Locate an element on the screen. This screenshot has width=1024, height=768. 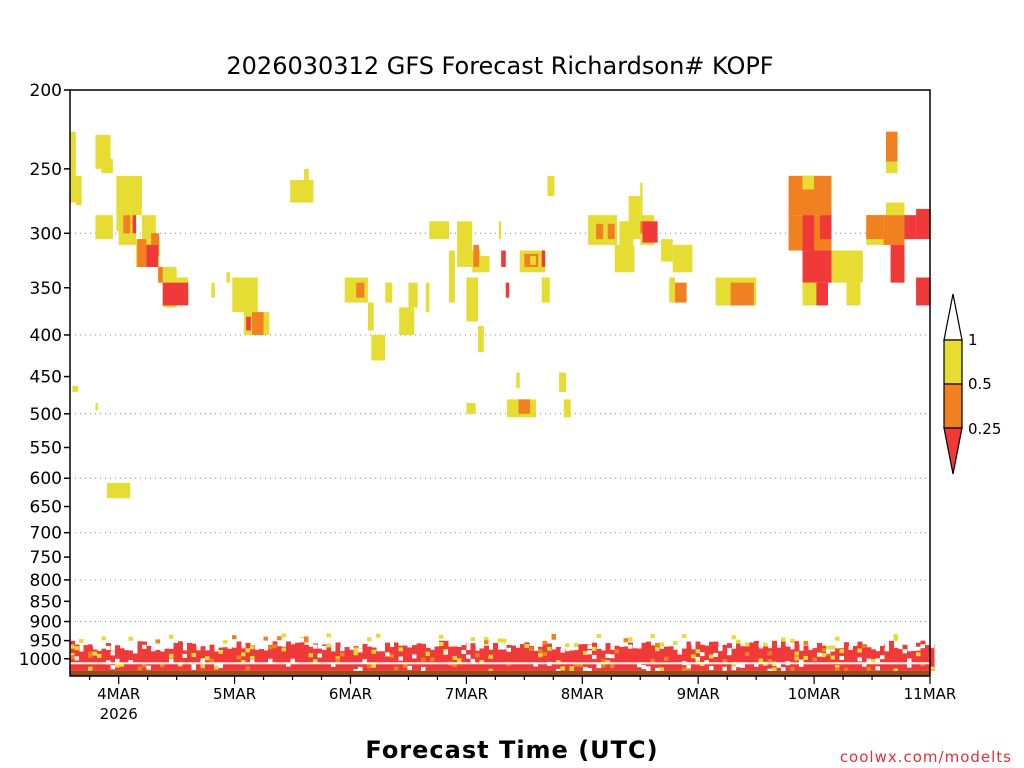
x-tick-label-6MAR: 6MAR is located at coordinates (350, 694).